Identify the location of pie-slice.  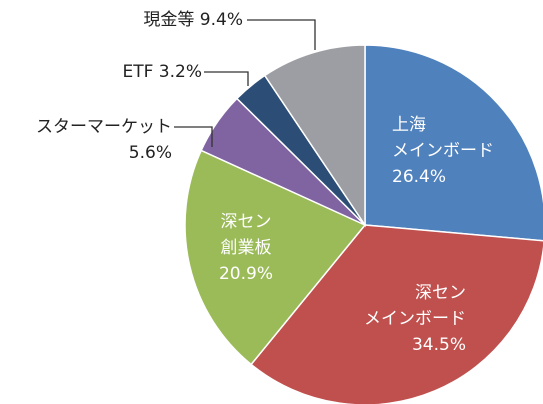
(314, 136).